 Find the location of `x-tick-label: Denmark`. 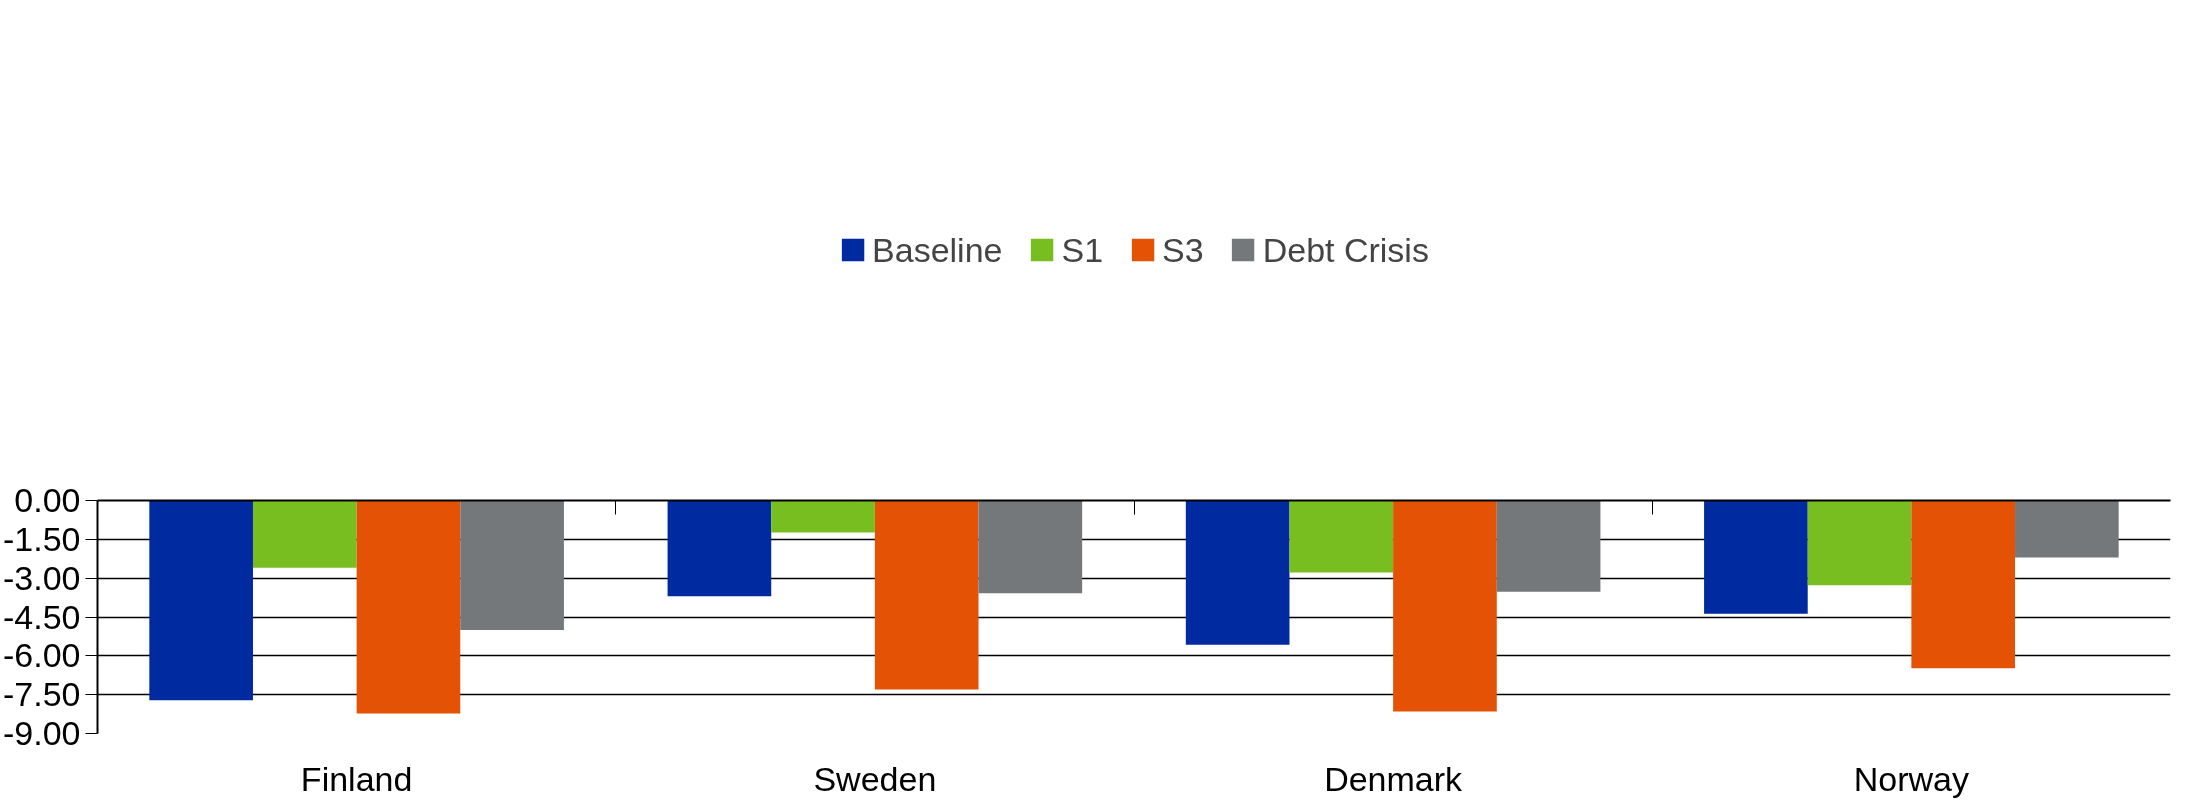

x-tick-label: Denmark is located at coordinates (1394, 778).